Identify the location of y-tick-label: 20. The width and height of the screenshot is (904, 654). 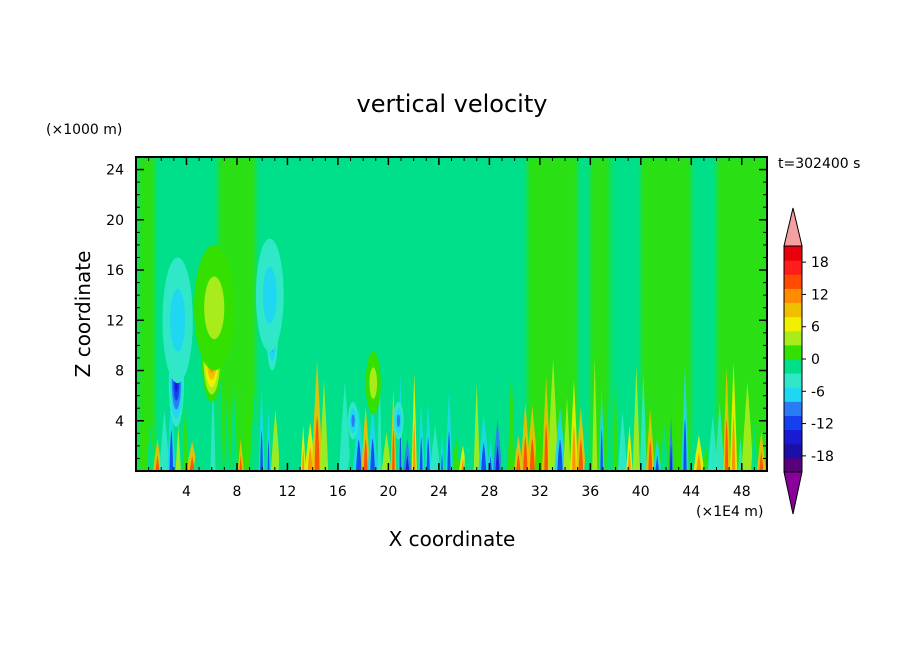
(115, 221).